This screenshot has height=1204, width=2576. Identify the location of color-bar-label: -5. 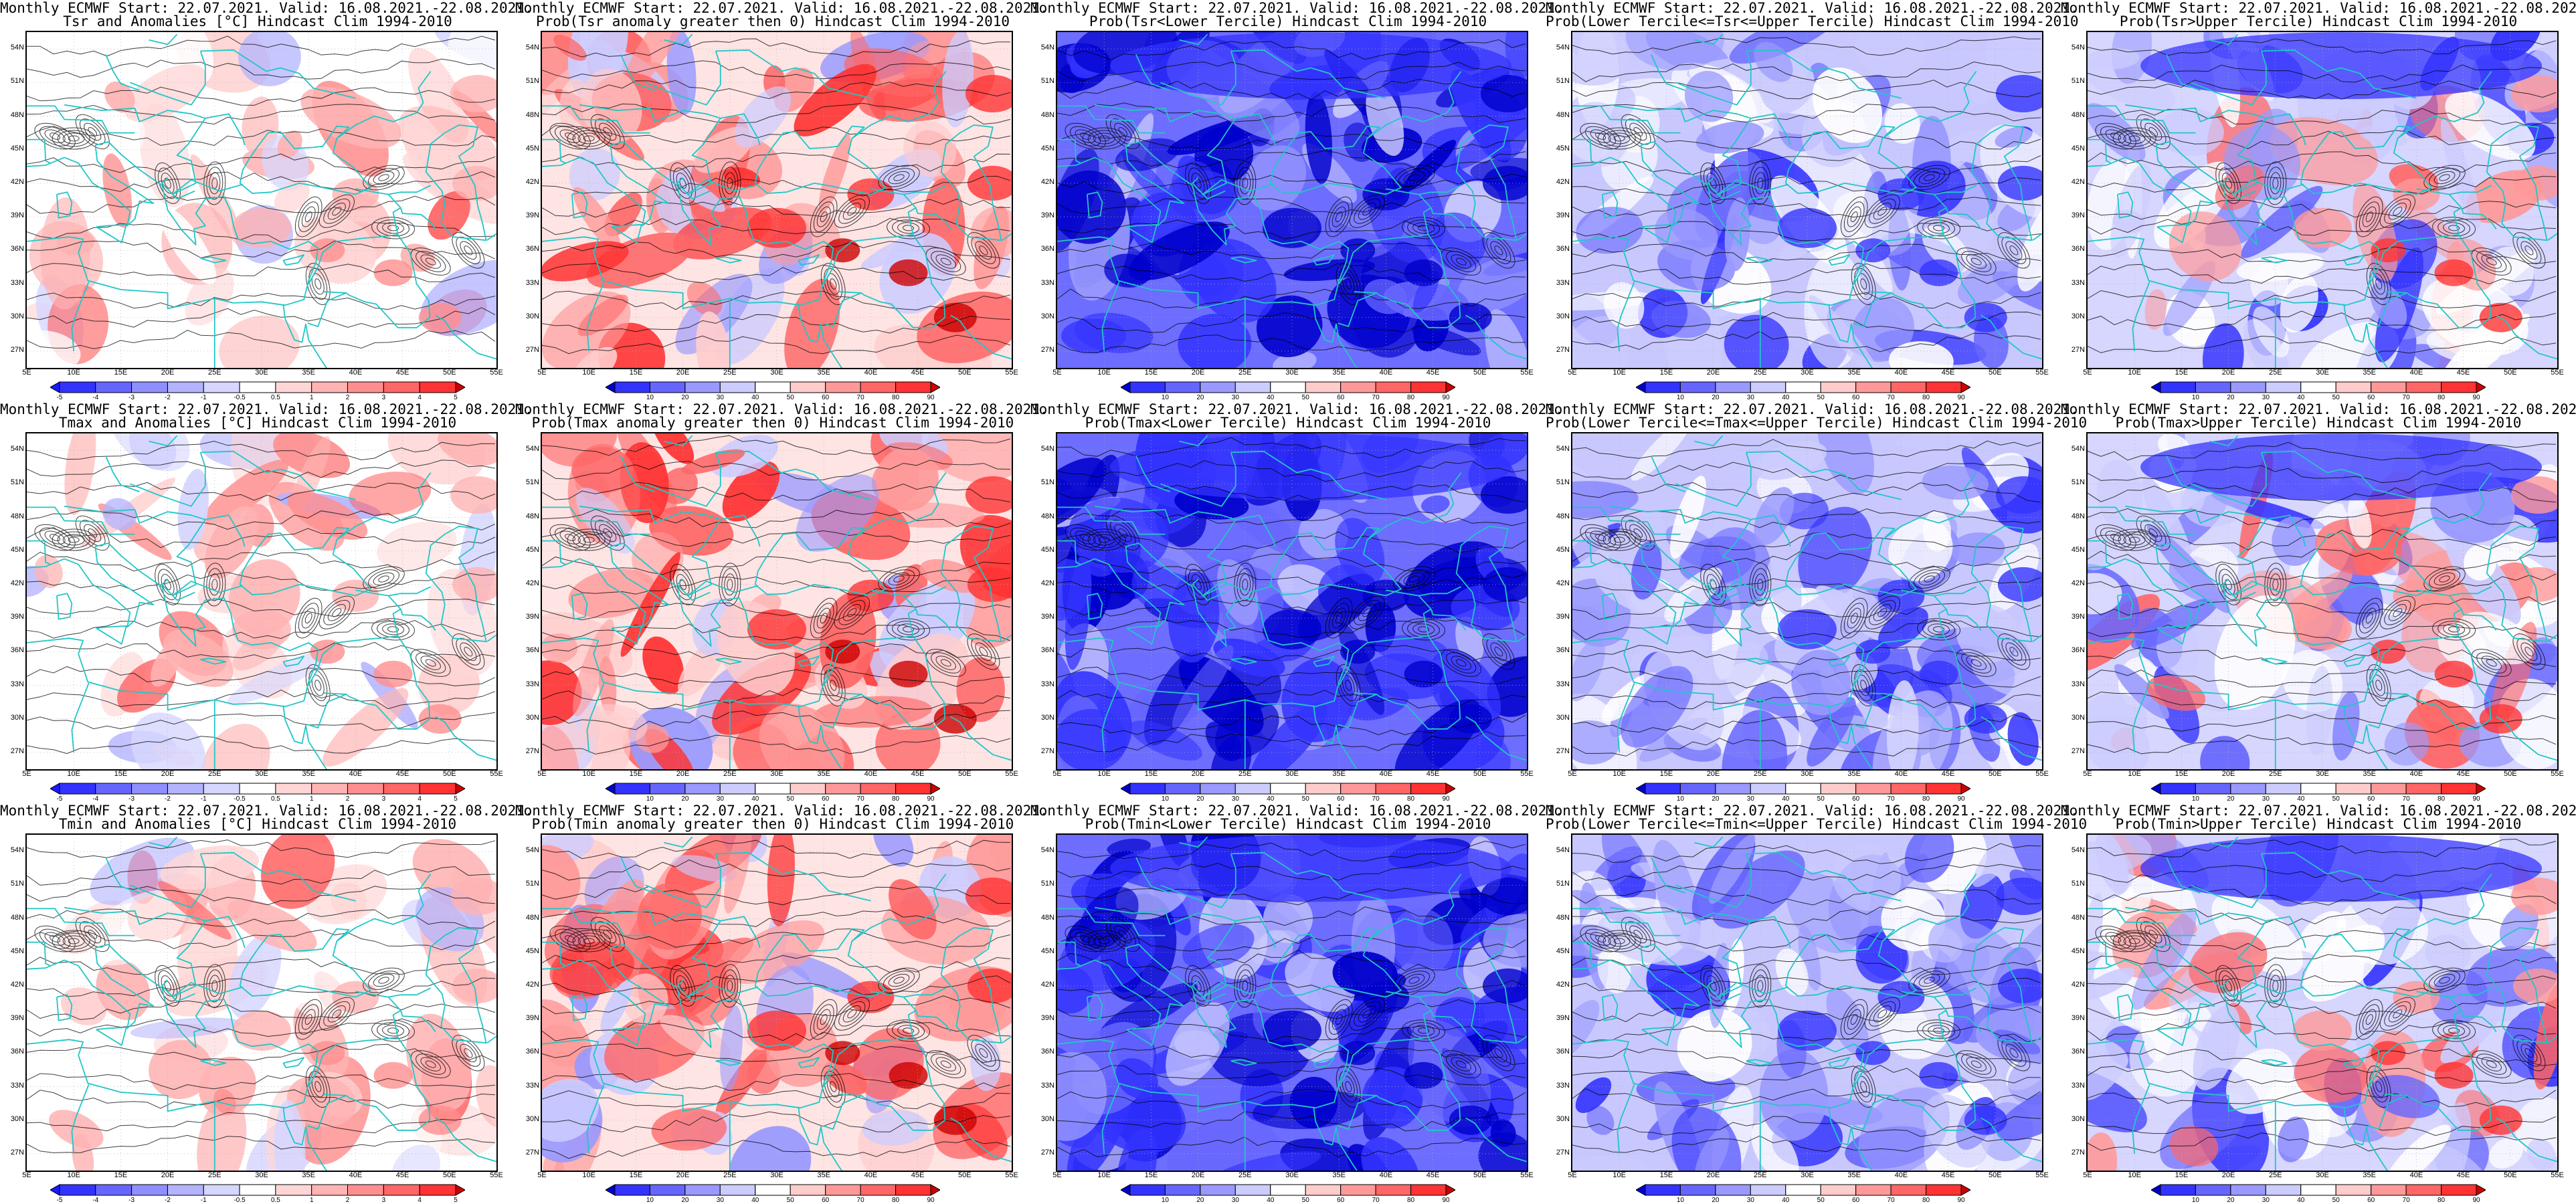
(59, 1200).